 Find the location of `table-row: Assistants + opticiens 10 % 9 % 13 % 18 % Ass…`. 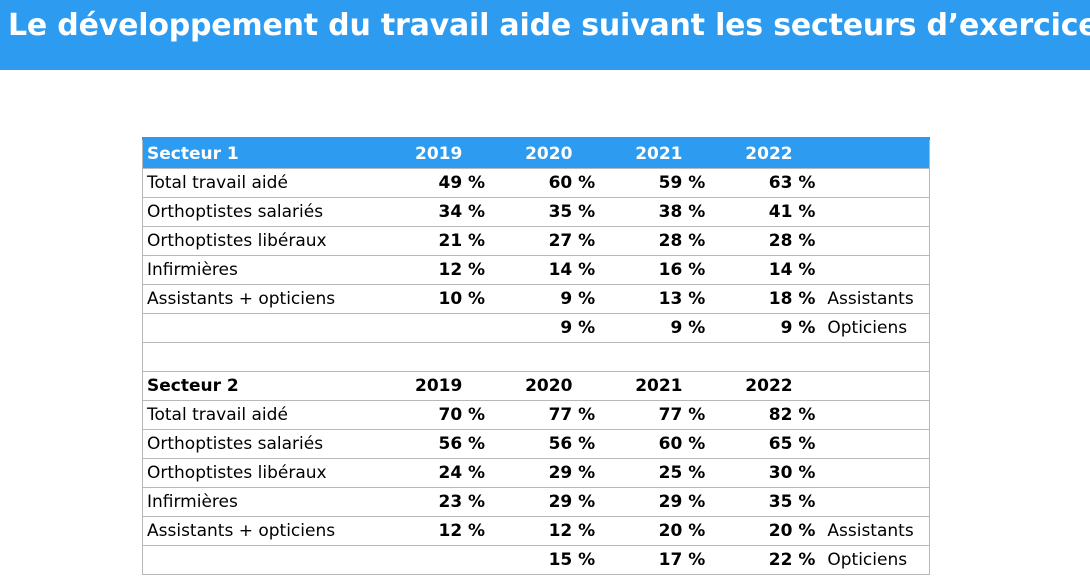

table-row: Assistants + opticiens 10 % 9 % 13 % 18 % Ass… is located at coordinates (536, 299).